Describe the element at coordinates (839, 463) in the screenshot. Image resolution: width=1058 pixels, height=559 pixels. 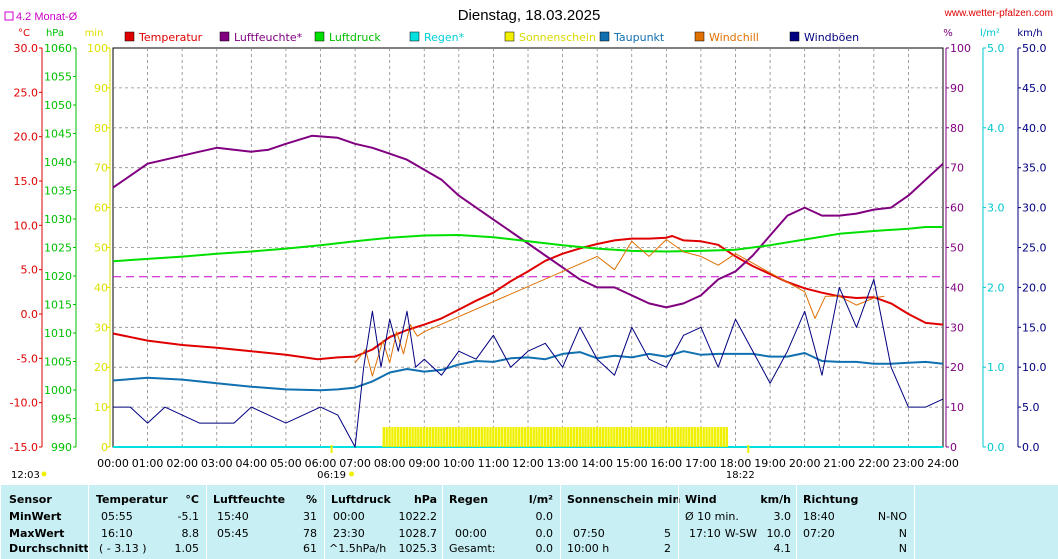
I see `x-tick-label: 21:00` at that location.